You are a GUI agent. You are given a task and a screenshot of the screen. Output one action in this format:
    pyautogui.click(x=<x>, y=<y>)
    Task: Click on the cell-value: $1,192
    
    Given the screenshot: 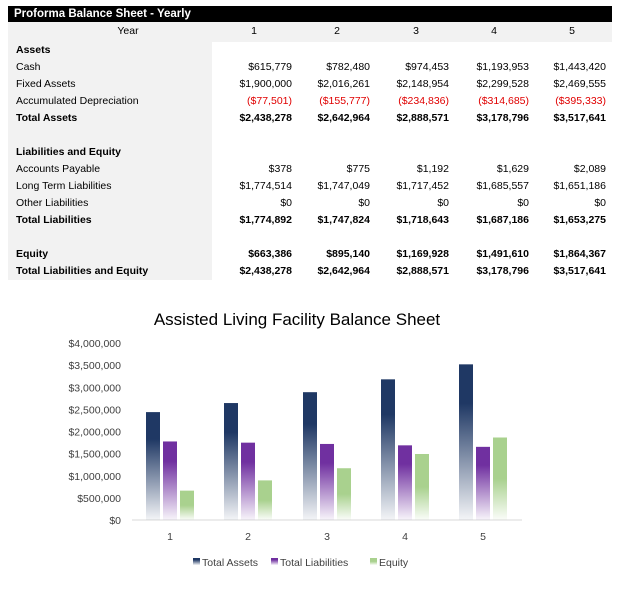 What is the action you would take?
    pyautogui.click(x=432, y=169)
    